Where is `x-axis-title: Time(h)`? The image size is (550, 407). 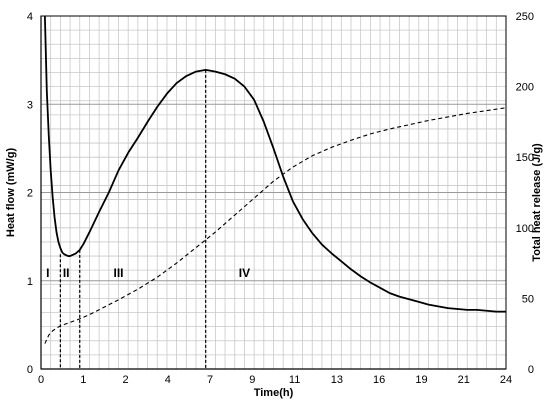
x-axis-title: Time(h) is located at coordinates (274, 393).